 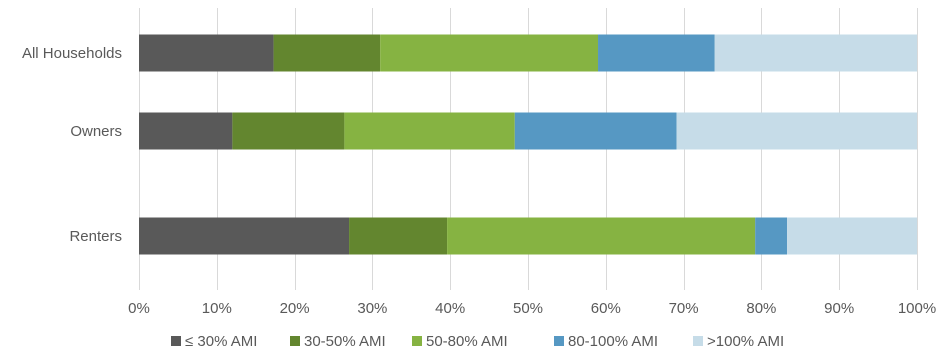 What do you see at coordinates (95, 236) in the screenshot?
I see `category-label: Renters` at bounding box center [95, 236].